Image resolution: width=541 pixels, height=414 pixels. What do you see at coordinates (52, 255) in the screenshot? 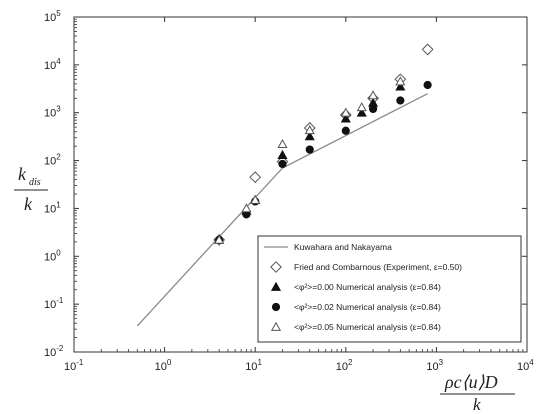
I see `y-tick-label: 10⁰` at bounding box center [52, 255].